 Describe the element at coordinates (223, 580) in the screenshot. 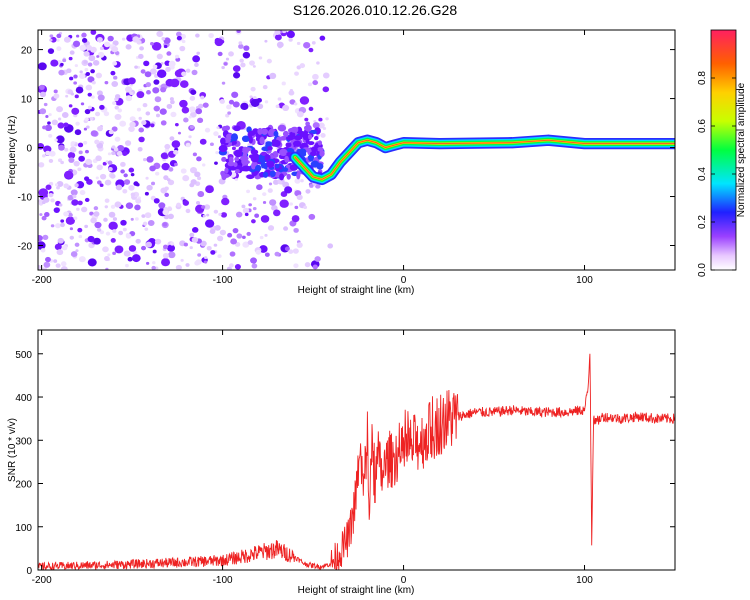

I see `snr-x-tick-label: -100` at that location.